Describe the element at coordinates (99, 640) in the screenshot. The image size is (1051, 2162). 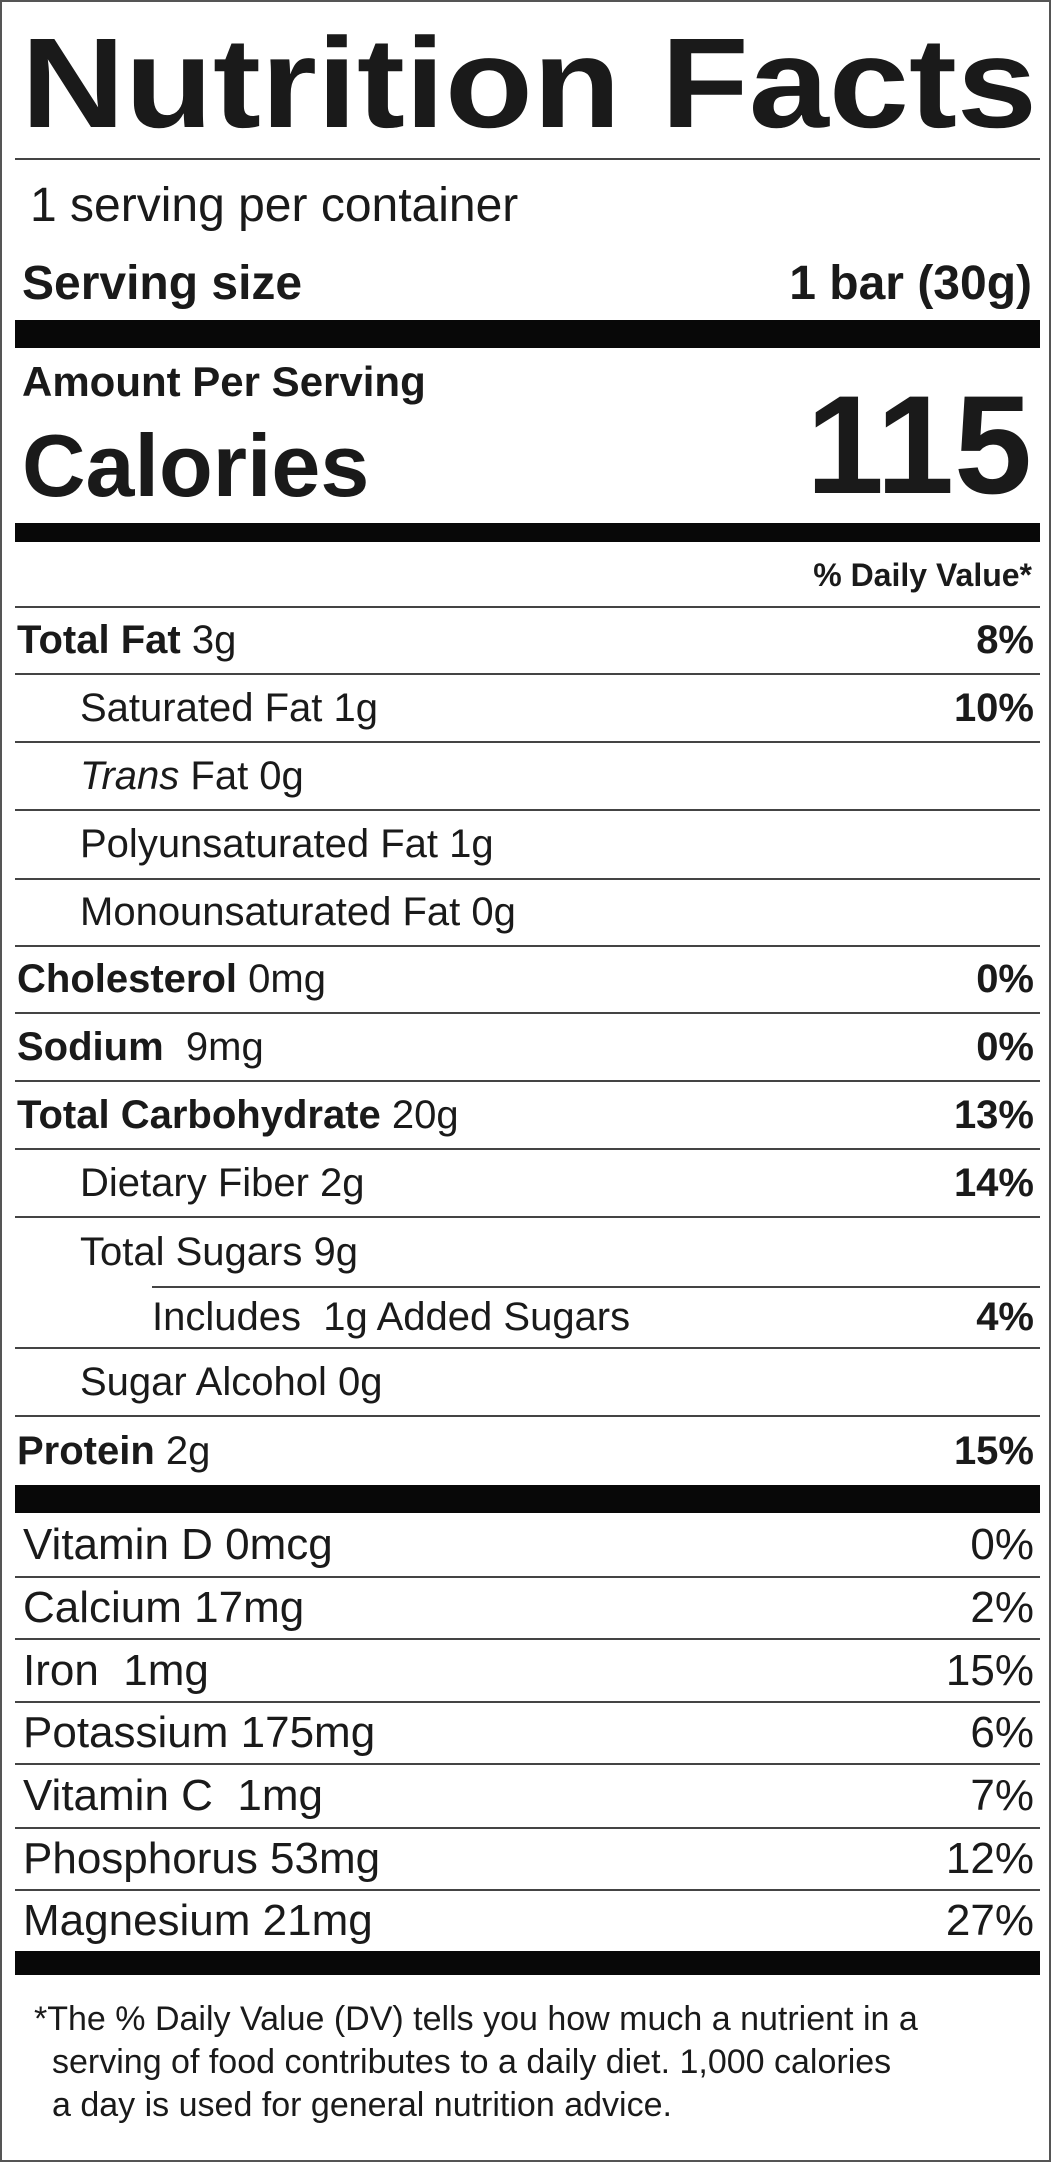
I see `nutrient-name: Total Fat` at that location.